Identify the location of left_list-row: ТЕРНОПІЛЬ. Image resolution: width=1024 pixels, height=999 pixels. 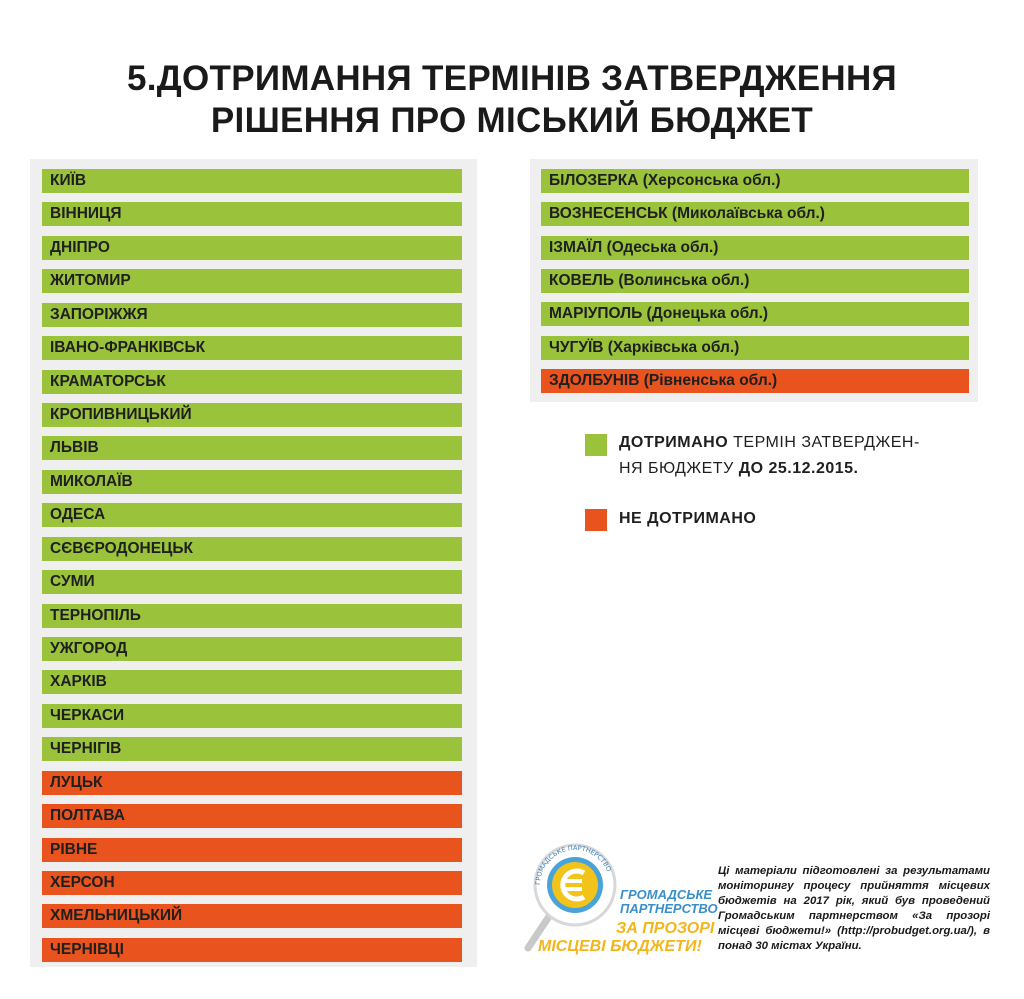
(252, 615).